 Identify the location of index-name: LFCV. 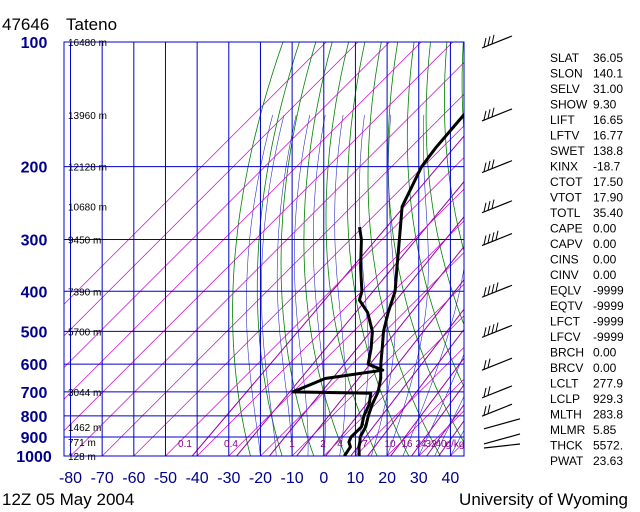
(565, 337).